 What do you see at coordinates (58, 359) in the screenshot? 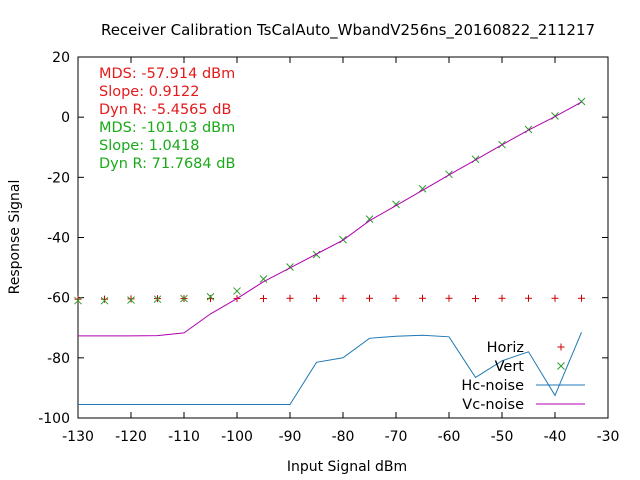
I see `y-tick-label: -80` at bounding box center [58, 359].